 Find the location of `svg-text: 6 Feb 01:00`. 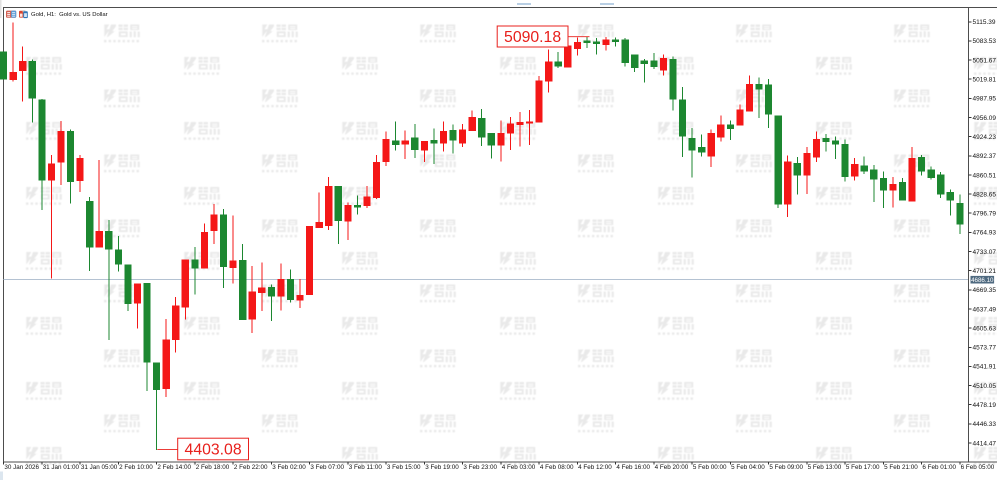

svg-text: 6 Feb 01:00 is located at coordinates (939, 467).